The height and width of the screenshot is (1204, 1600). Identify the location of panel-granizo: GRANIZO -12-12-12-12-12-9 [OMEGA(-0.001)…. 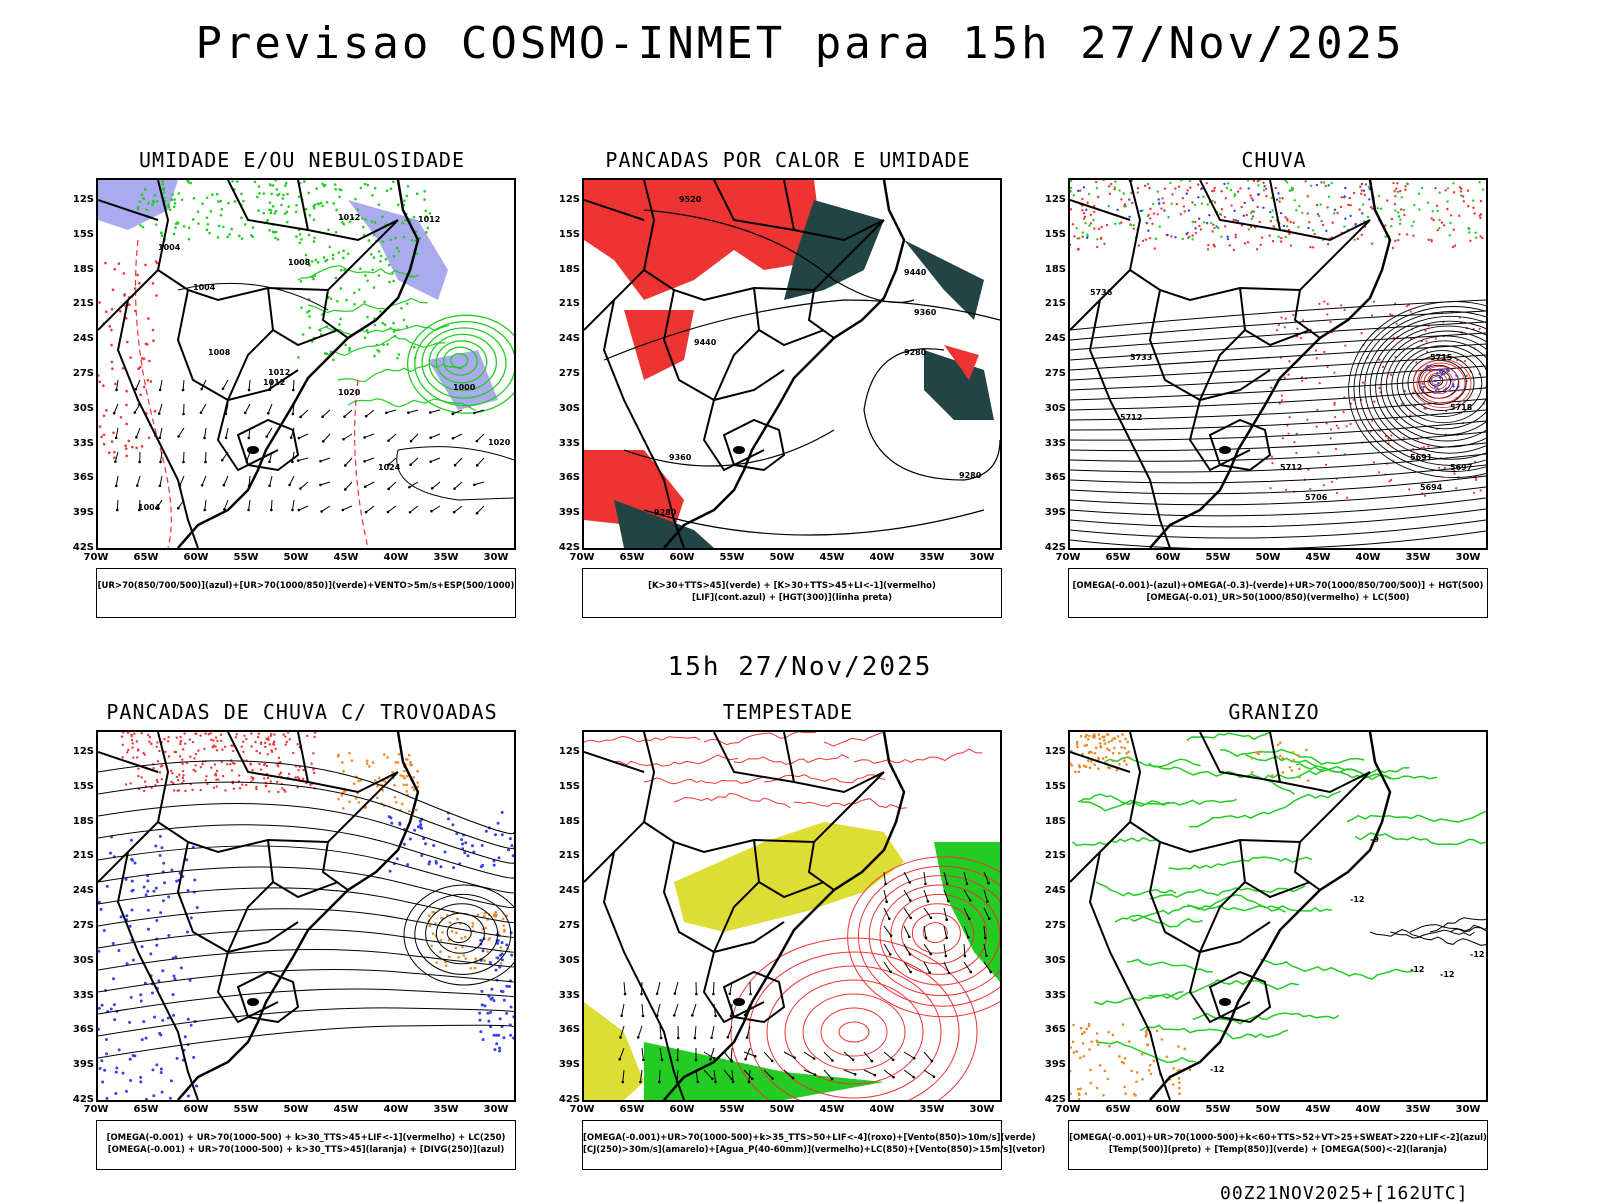
(1274, 950).